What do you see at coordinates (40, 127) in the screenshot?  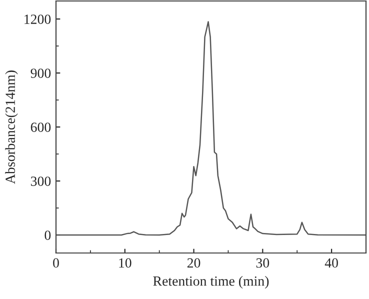 I see `y-tick-label: 600` at bounding box center [40, 127].